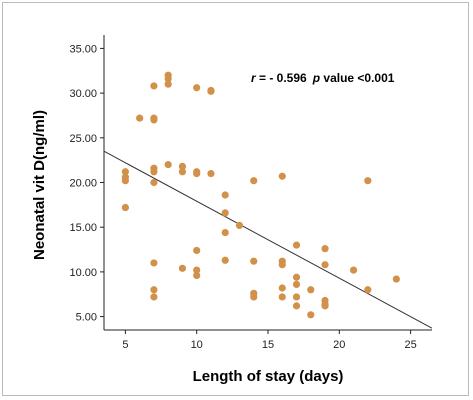 This screenshot has width=473, height=400. I want to click on x-ticks: 5 10 15 20 25, so click(269, 340).